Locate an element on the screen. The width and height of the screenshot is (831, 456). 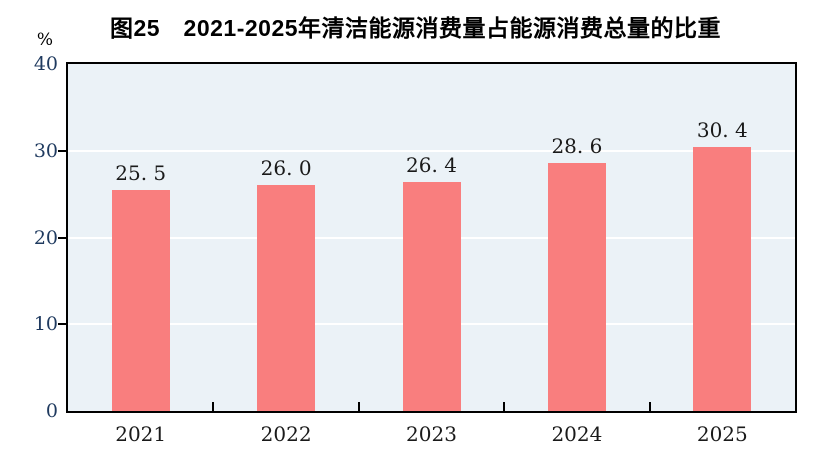
y-tick-label-30: 30 is located at coordinates (45, 150).